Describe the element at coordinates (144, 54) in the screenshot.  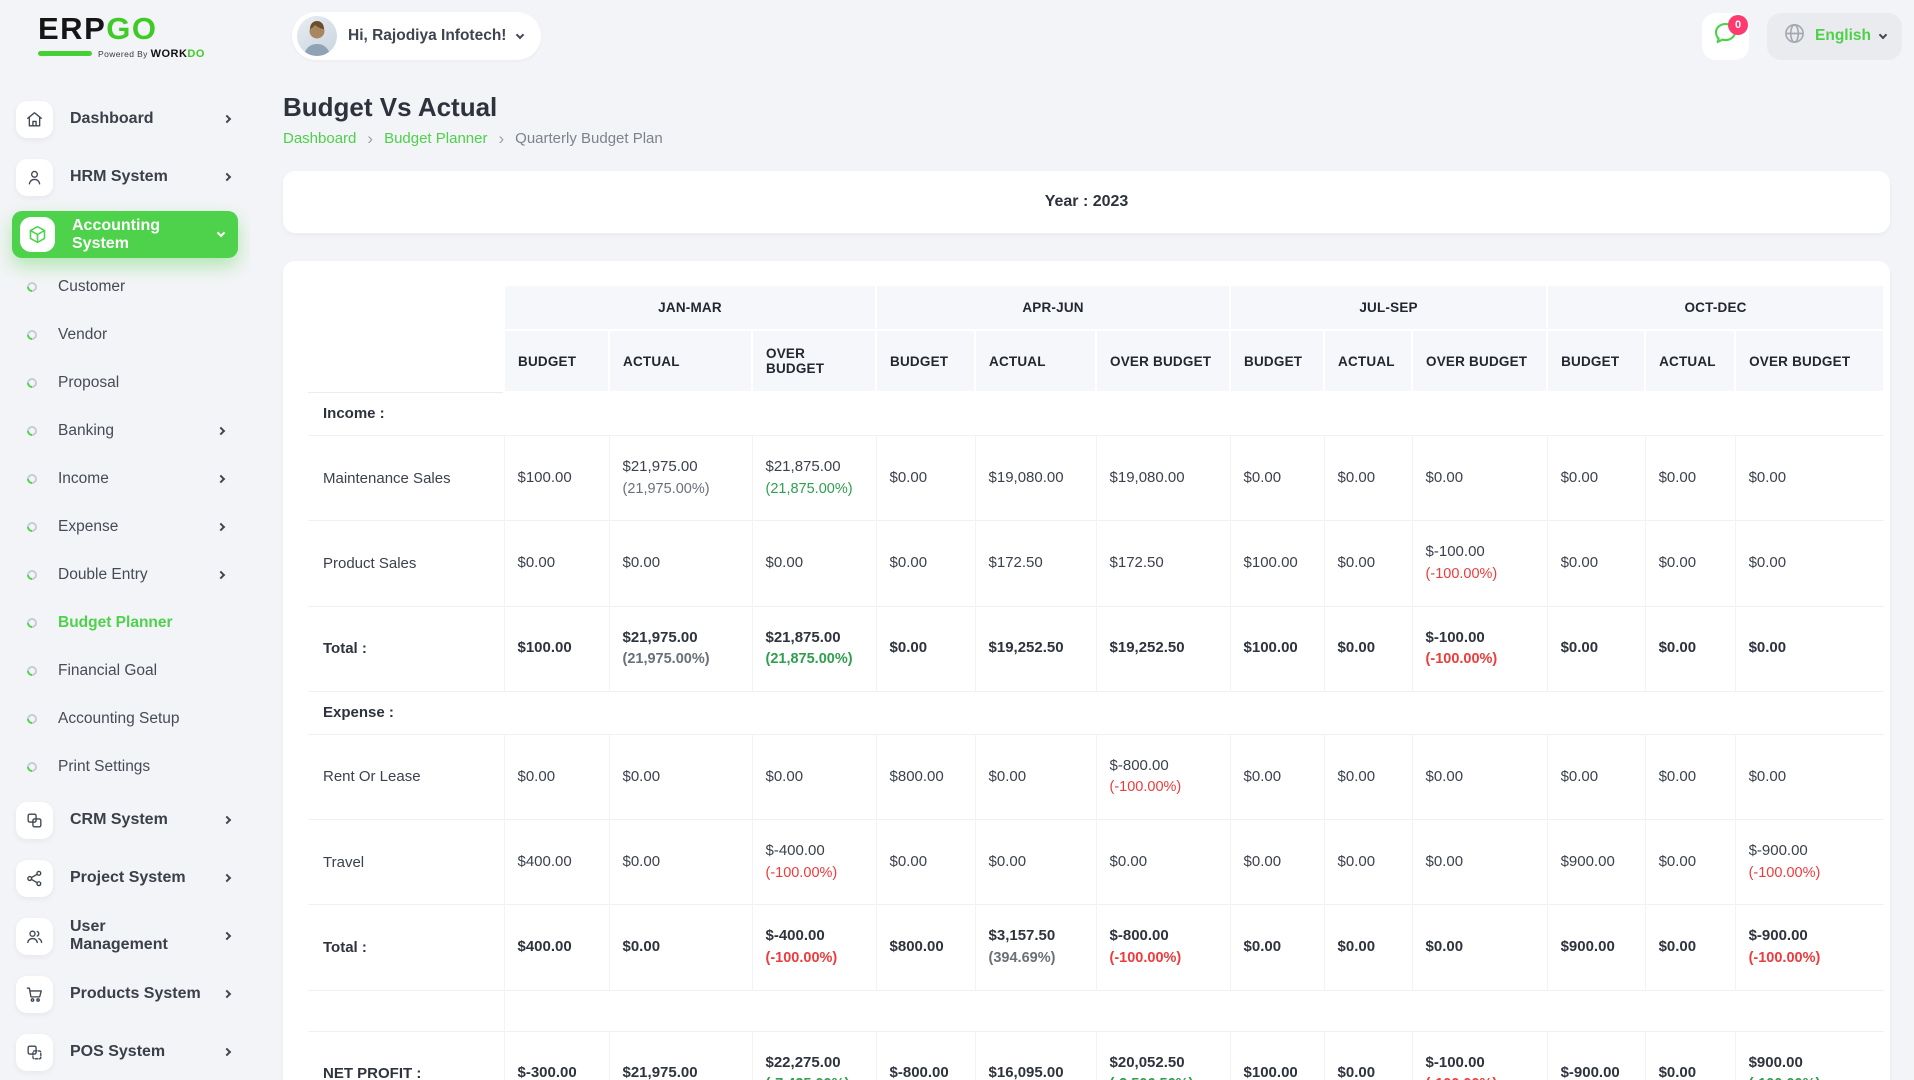
I see `logo-tagline: Powered By WORKDO` at that location.